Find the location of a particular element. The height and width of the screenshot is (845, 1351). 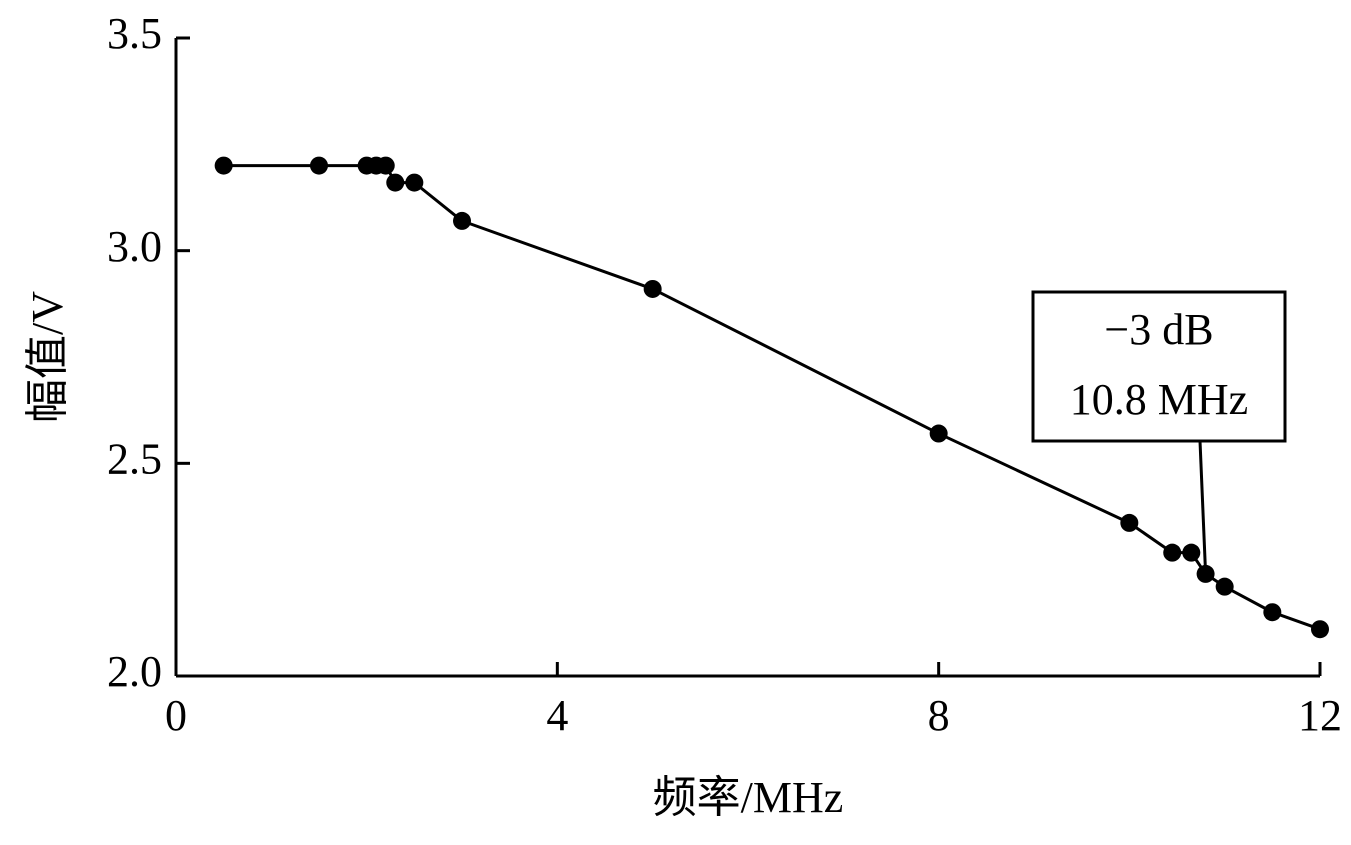

x-tick-label: 4 is located at coordinates (557, 715).